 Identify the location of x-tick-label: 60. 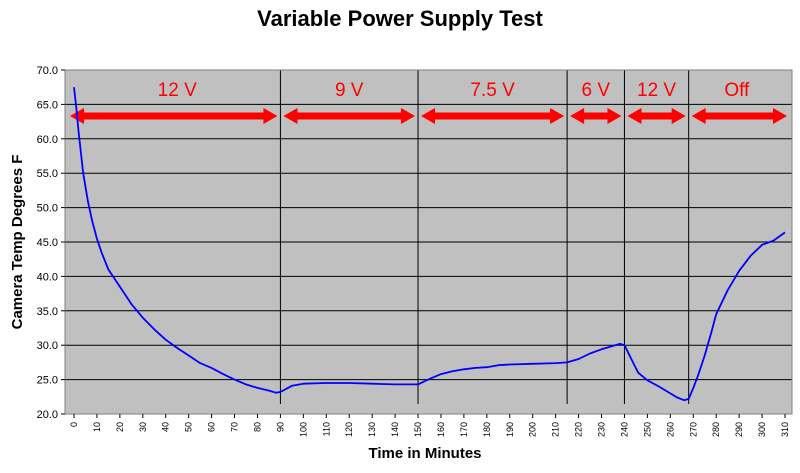
(212, 427).